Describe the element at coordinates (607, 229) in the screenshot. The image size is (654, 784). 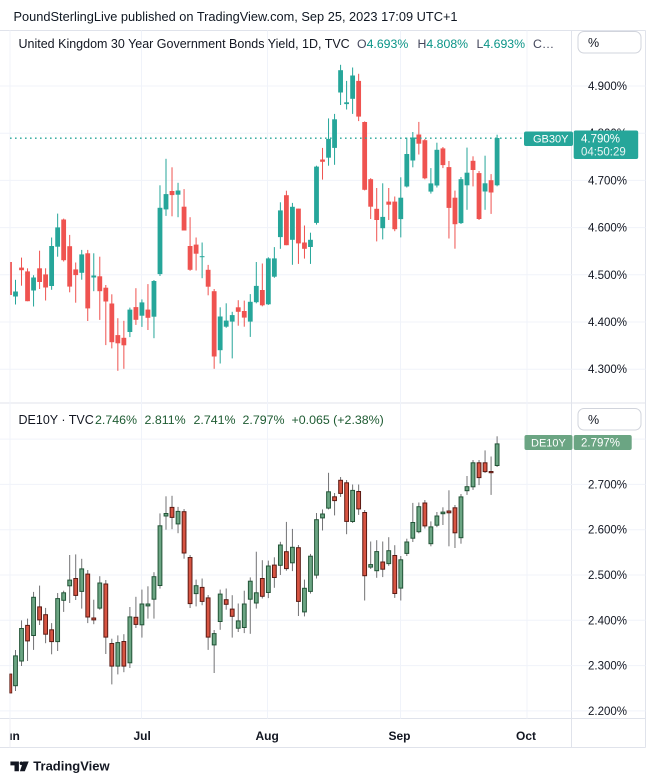
I see `svg-text: 4.600%` at that location.